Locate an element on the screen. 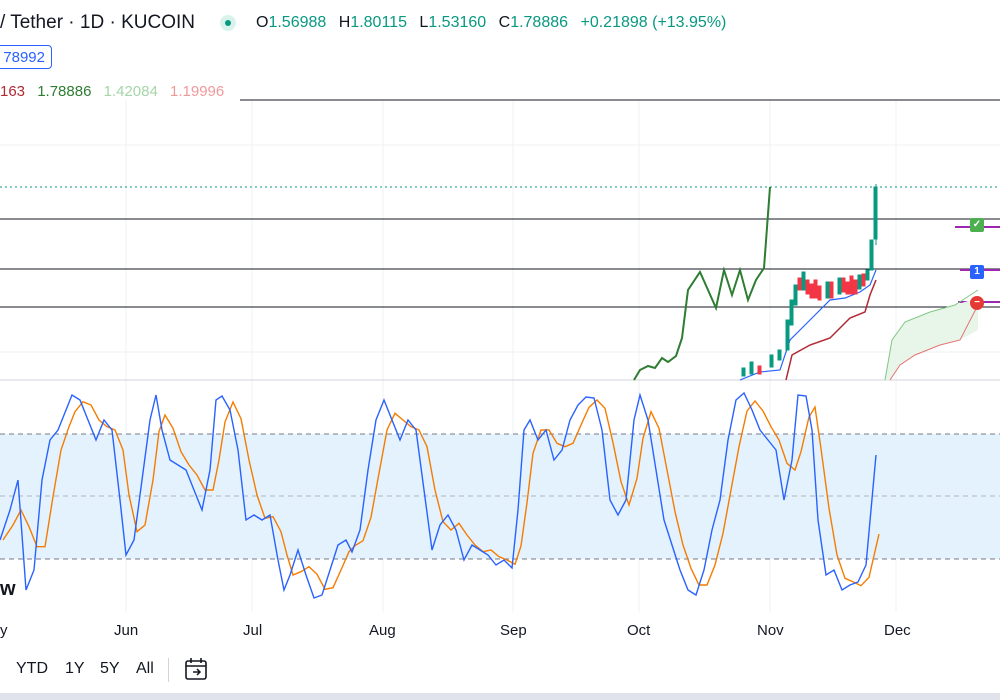  check-icon: ✓ is located at coordinates (977, 225).